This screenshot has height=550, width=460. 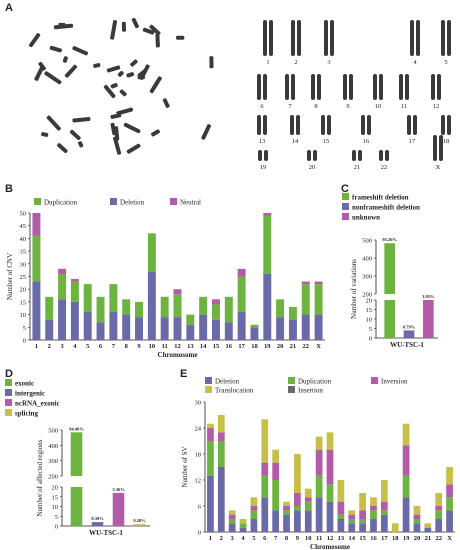 What do you see at coordinates (198, 429) in the screenshot?
I see `y-tick-label: 24` at bounding box center [198, 429].